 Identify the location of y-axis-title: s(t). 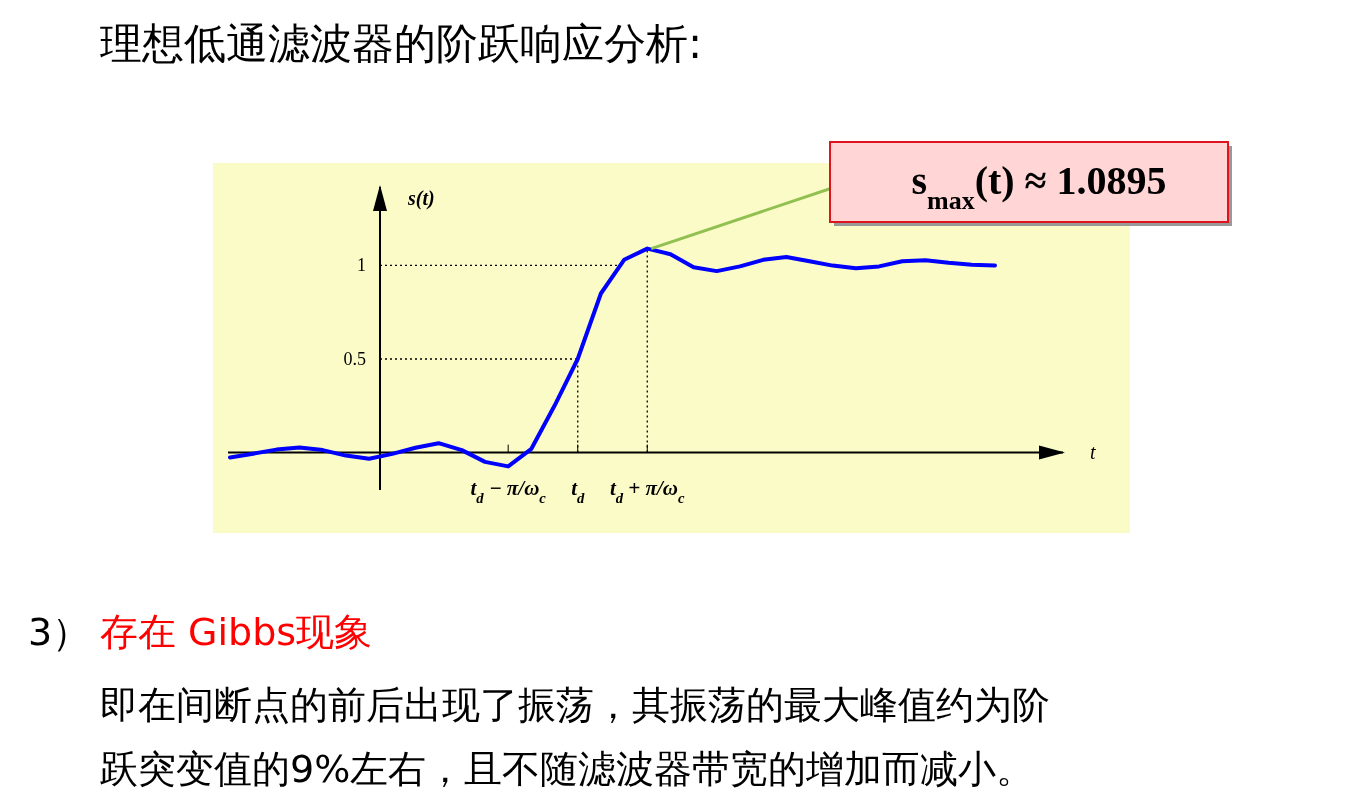
(421, 198).